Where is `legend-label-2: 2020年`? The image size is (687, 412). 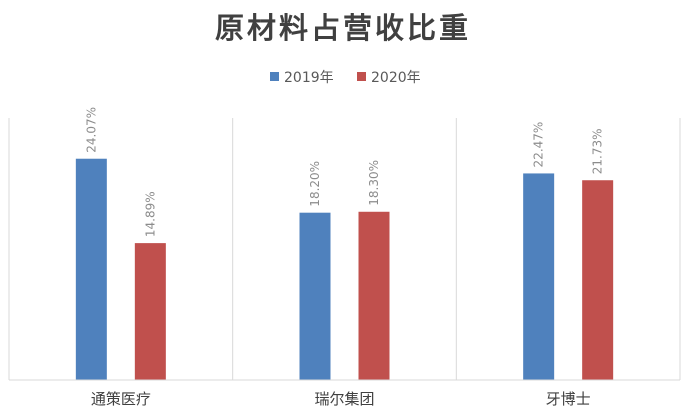
legend-label-2: 2020年 is located at coordinates (396, 78).